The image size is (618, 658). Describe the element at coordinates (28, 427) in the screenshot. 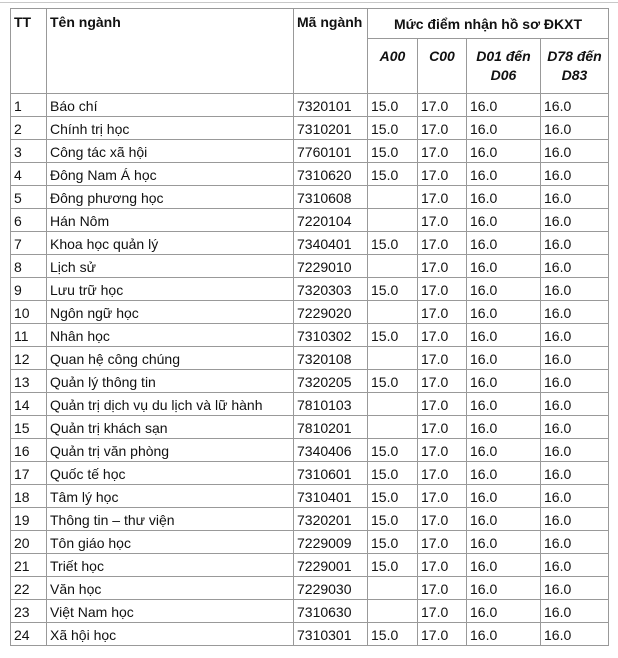

I see `cell-tt: 15` at that location.